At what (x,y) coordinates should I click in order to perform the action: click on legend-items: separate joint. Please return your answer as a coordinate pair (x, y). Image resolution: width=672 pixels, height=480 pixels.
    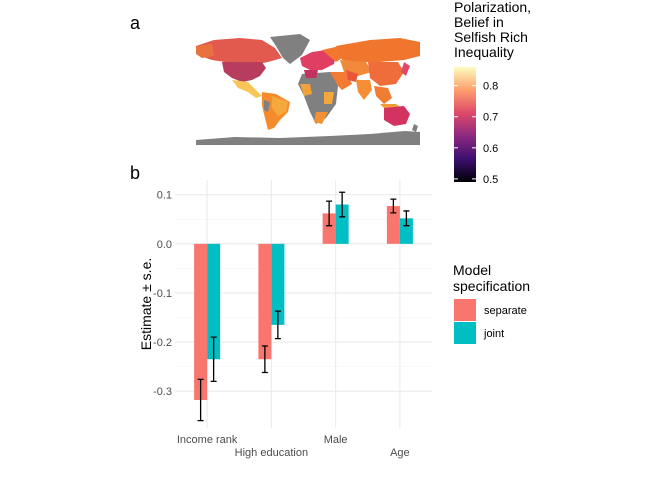
    Looking at the image, I should click on (490, 321).